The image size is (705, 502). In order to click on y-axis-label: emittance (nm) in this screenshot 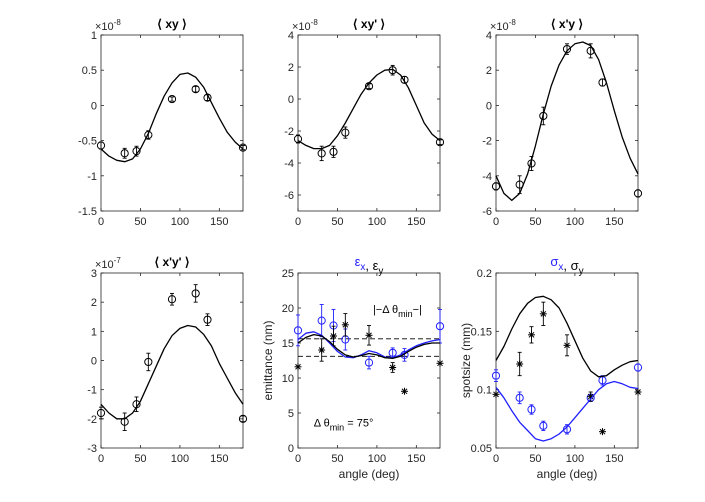, I will do `click(268, 360)`.